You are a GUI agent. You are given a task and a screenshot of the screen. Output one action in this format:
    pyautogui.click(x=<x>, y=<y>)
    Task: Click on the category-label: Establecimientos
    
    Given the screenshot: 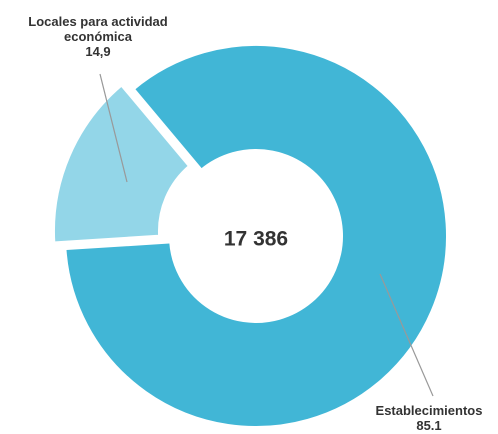 What is the action you would take?
    pyautogui.click(x=429, y=410)
    